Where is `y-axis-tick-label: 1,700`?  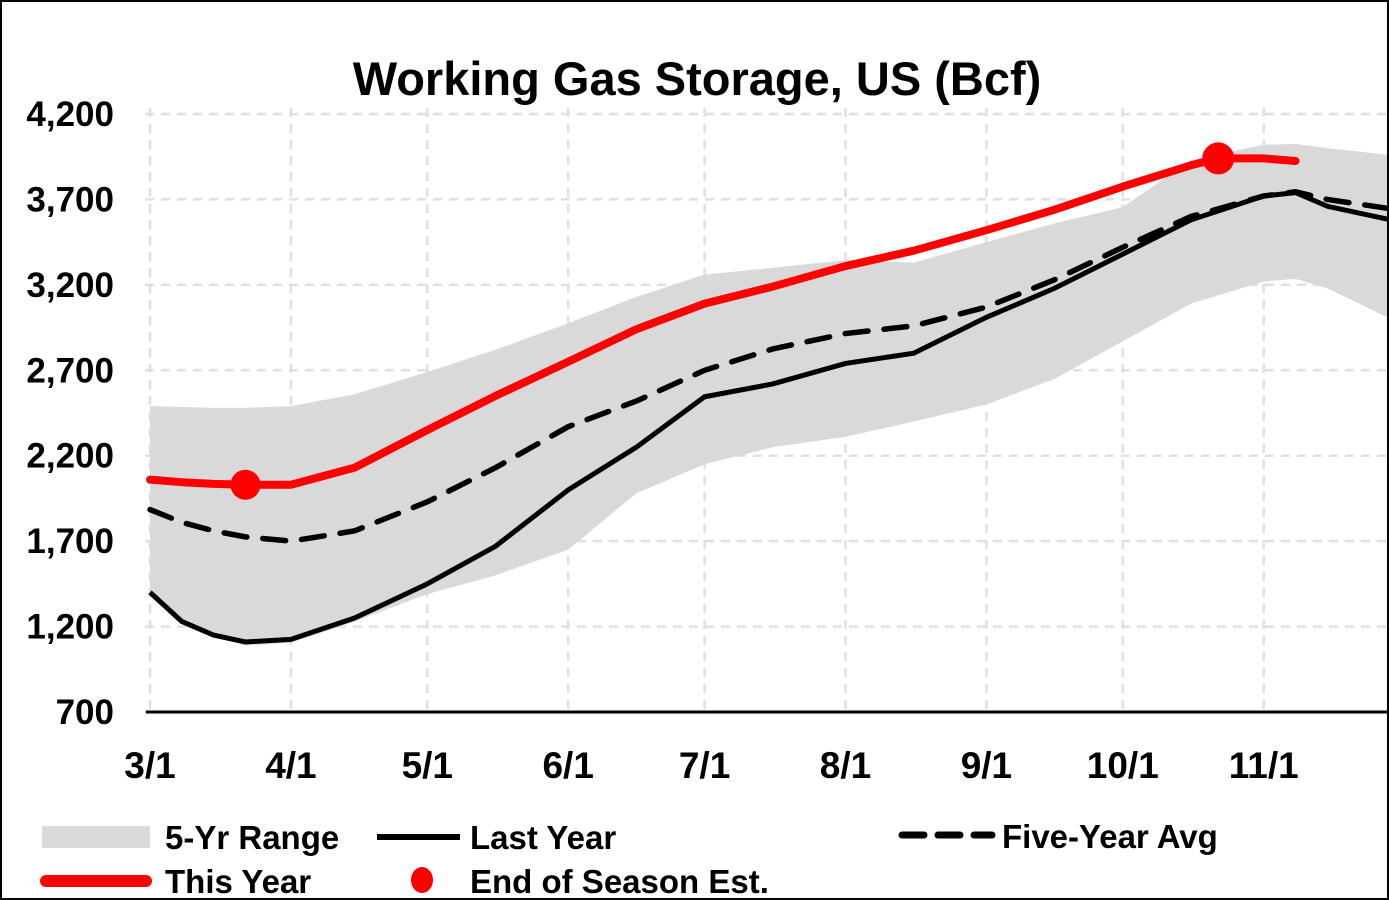 y-axis-tick-label: 1,700 is located at coordinates (70, 541).